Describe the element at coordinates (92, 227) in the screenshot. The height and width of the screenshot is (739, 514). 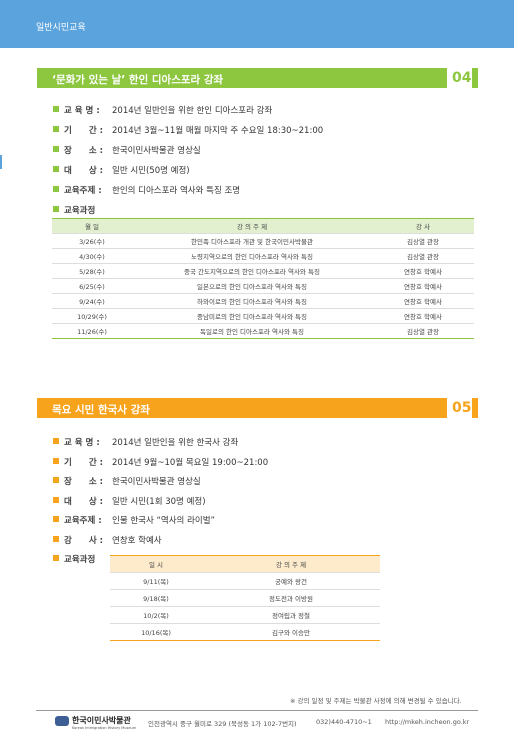
I see `header-cell: 월 일` at that location.